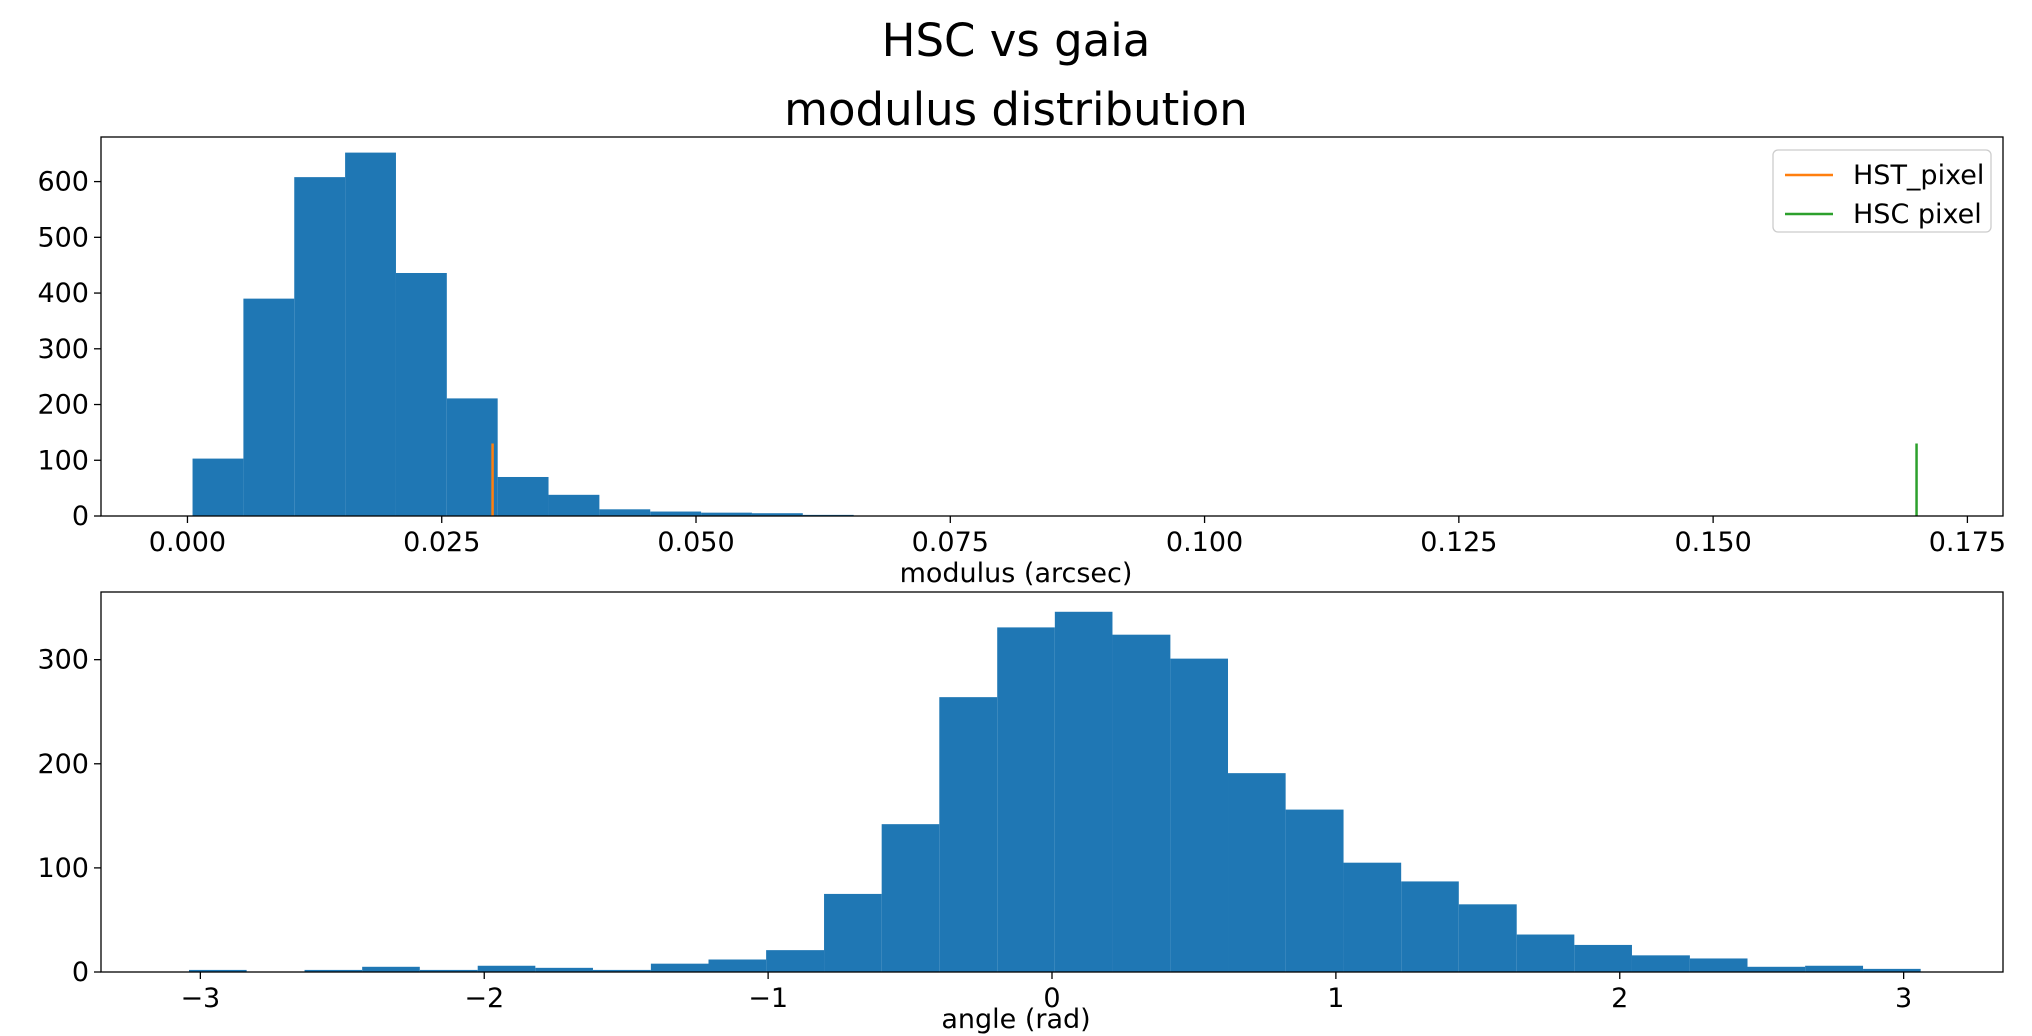 The height and width of the screenshot is (1036, 2032). What do you see at coordinates (1619, 998) in the screenshot?
I see `bottom-x-tick-label: 2` at bounding box center [1619, 998].